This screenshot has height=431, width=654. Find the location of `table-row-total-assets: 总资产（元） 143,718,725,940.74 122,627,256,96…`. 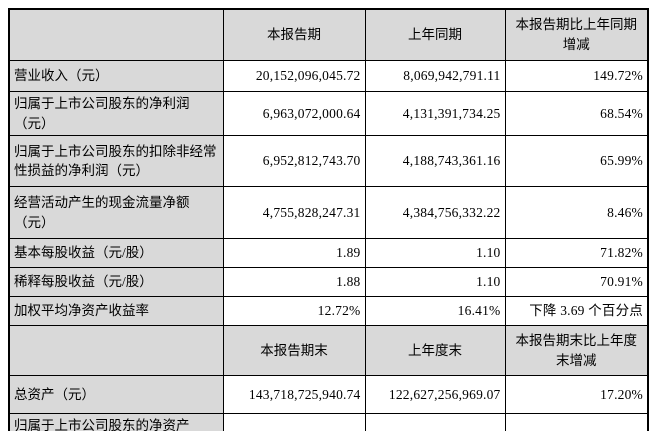

table-row-total-assets: 总资产（元） 143,718,725,940.74 122,627,256,96… is located at coordinates (328, 395).